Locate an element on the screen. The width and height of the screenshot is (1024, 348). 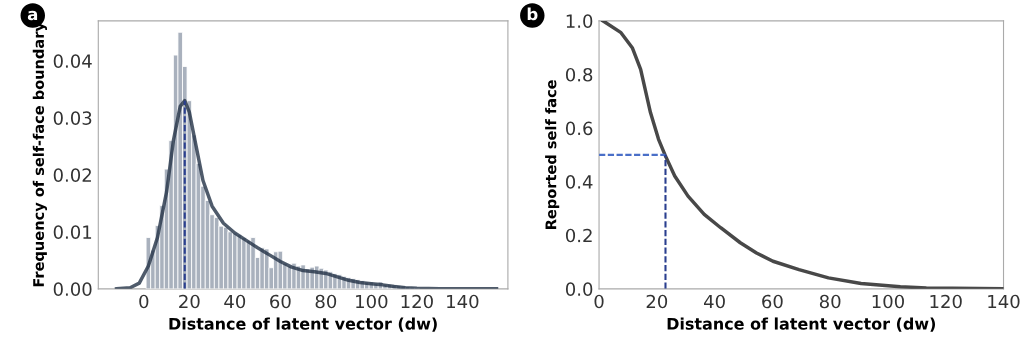
y-tick-label: 0.0 is located at coordinates (579, 289).